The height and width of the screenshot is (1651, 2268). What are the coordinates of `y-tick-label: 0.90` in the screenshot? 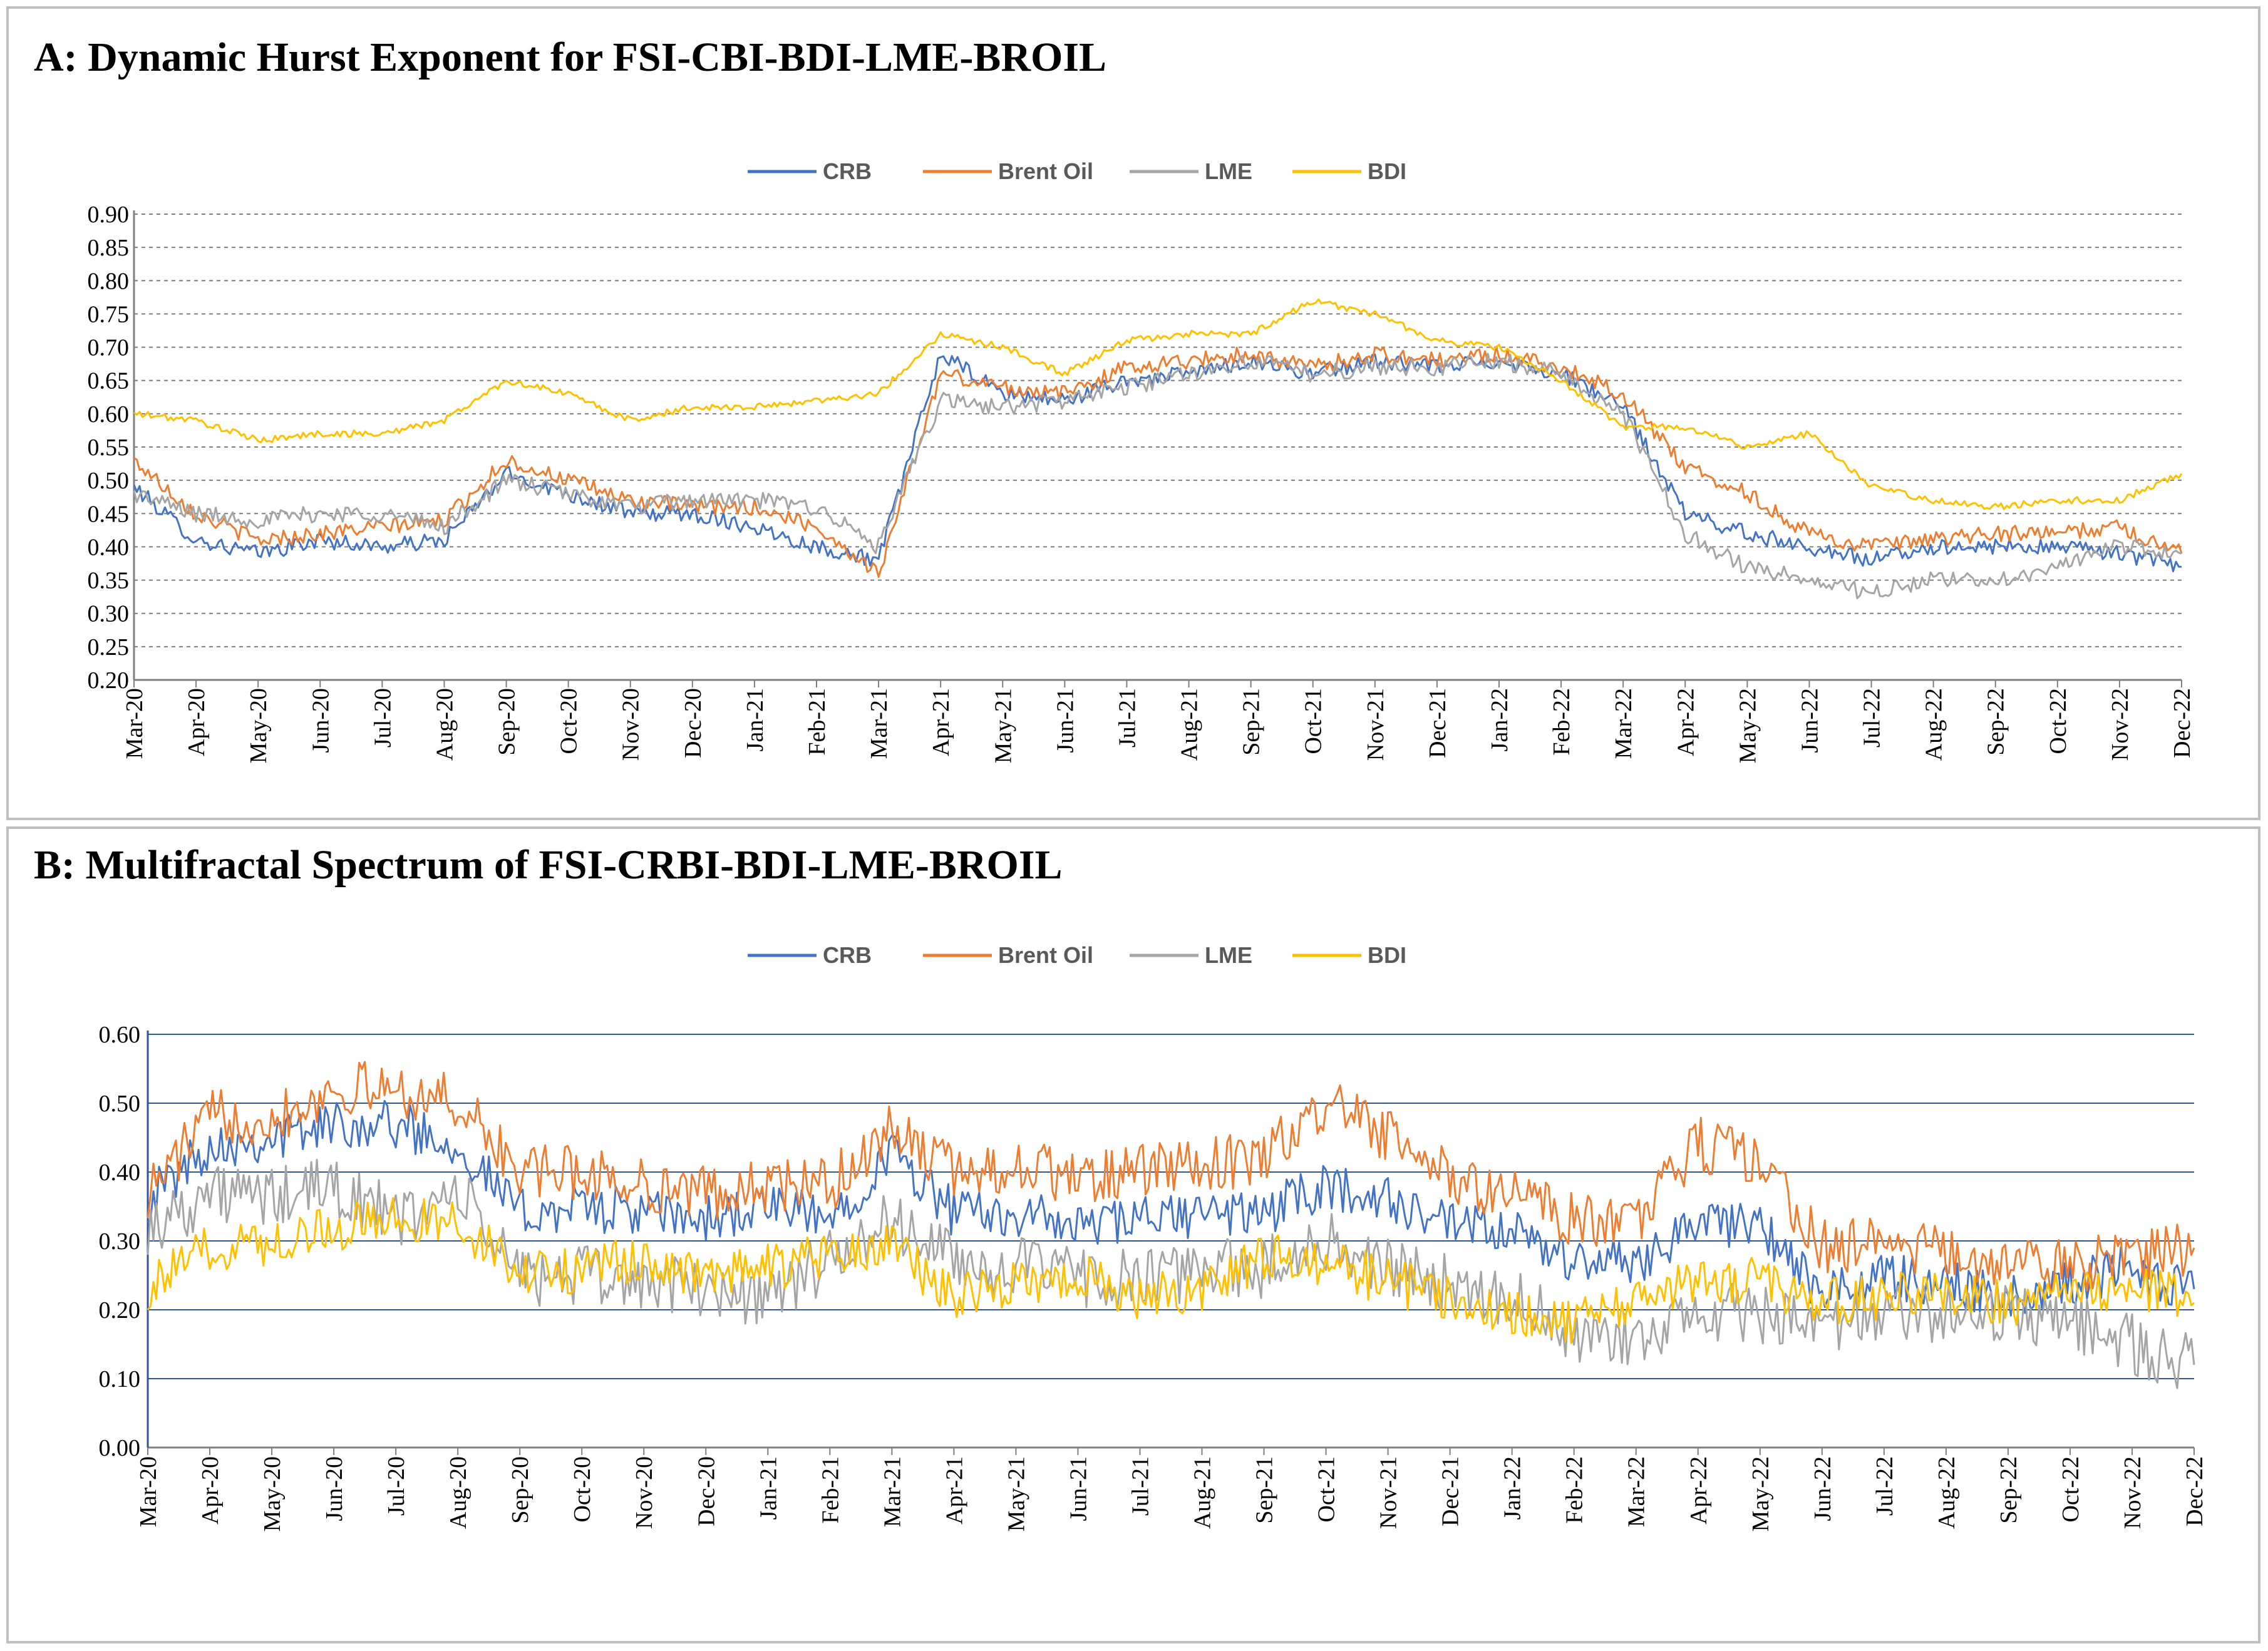 It's located at (109, 215).